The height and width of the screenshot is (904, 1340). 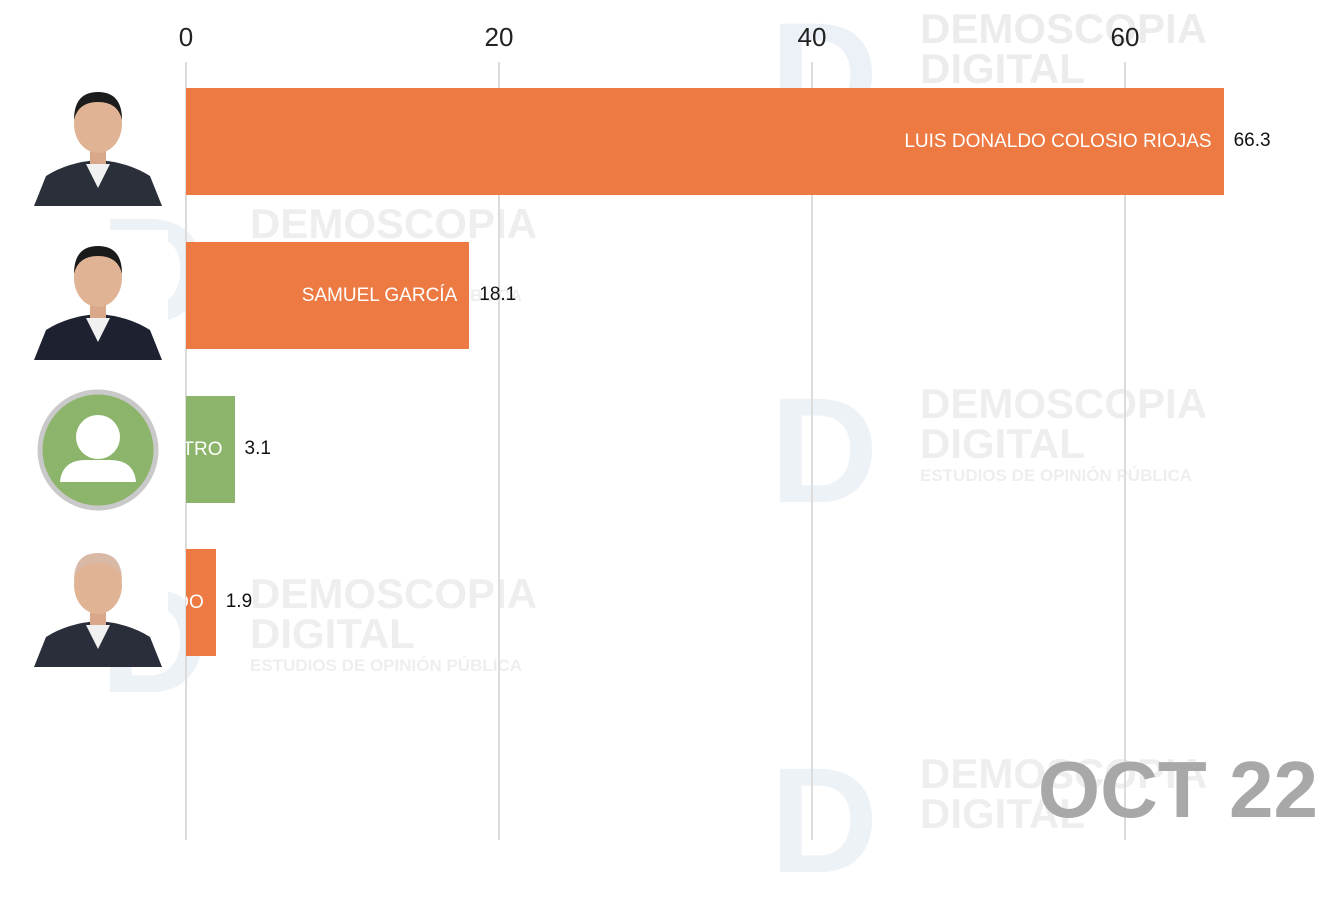 What do you see at coordinates (239, 601) in the screenshot?
I see `value-label: 1.9` at bounding box center [239, 601].